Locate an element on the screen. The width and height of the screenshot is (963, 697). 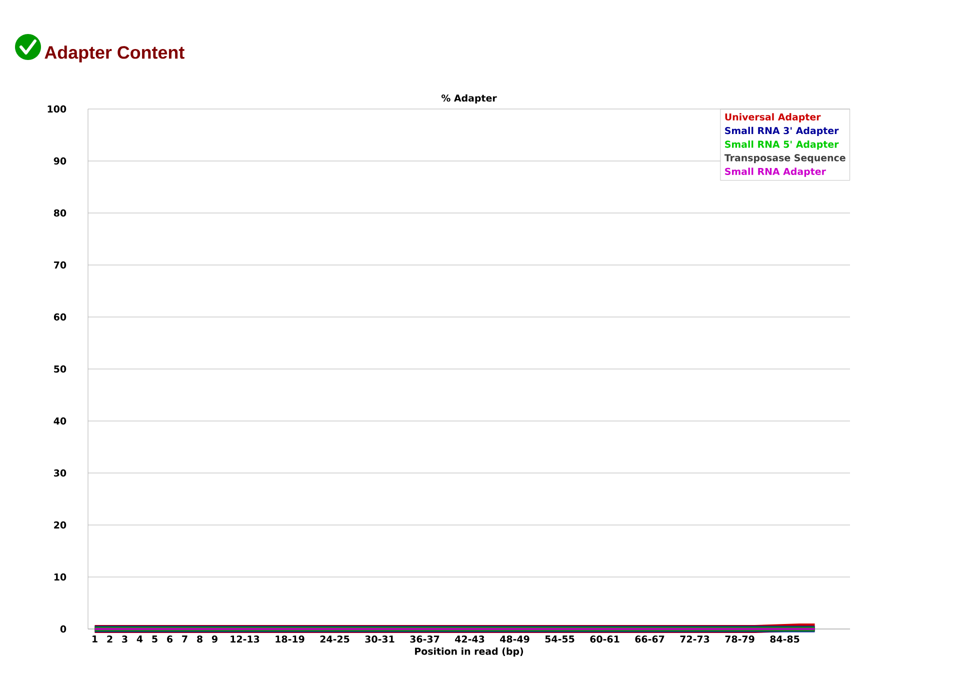
y-tick-label: 80 is located at coordinates (60, 213).